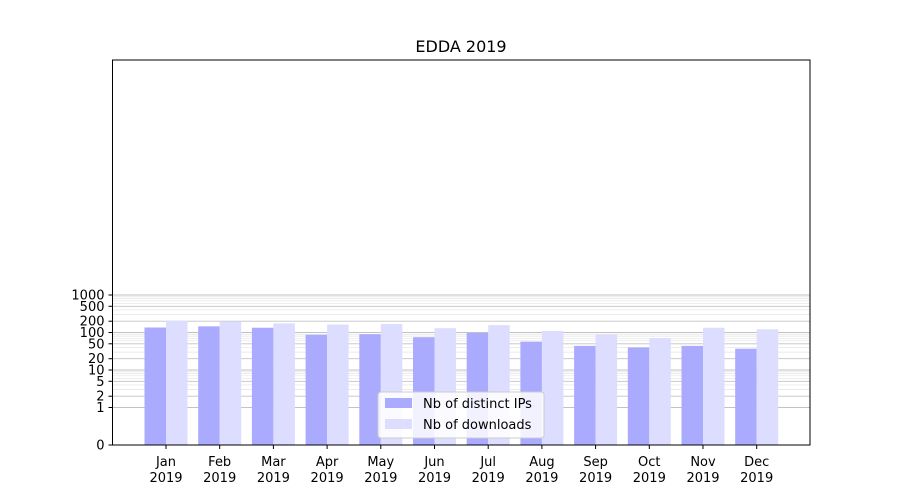  I want to click on x-tick-label-month: Jul, so click(487, 462).